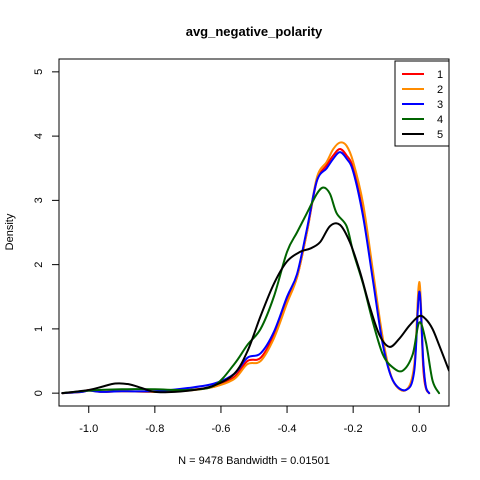 Image resolution: width=480 pixels, height=480 pixels. Describe the element at coordinates (253, 420) in the screenshot. I see `x-axis: -1.0 -0.8 -0.6 -0.4 -0.2 0.0` at that location.